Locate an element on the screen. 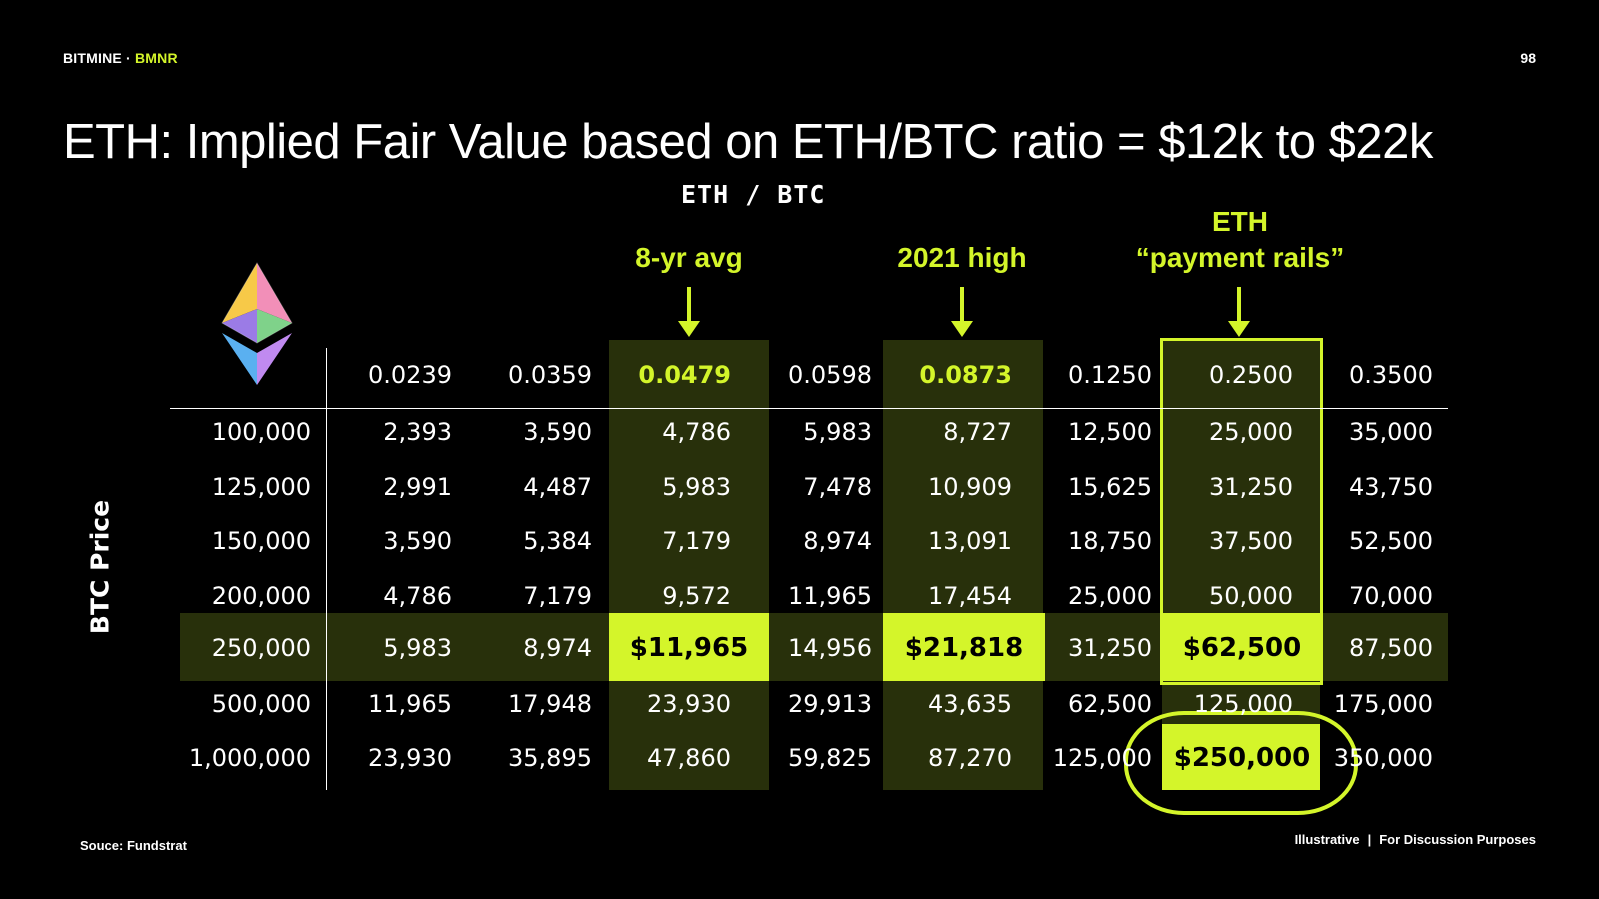  emphasis-cell-2021-high is located at coordinates (964, 647).